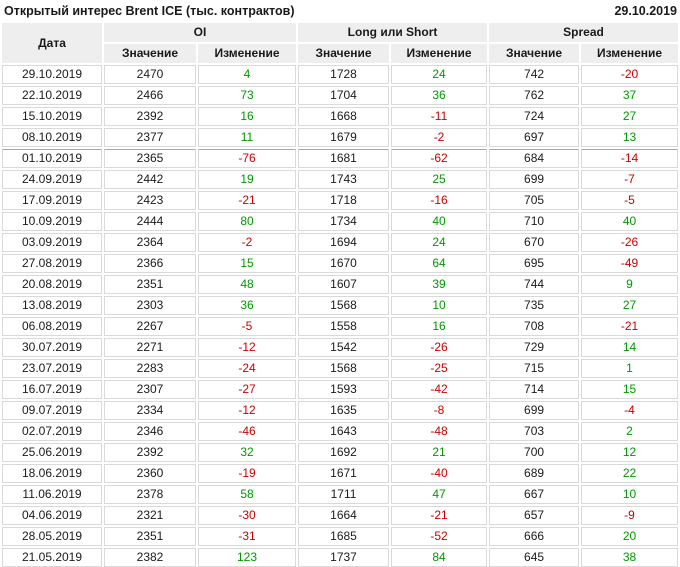 Image resolution: width=680 pixels, height=567 pixels. Describe the element at coordinates (534, 389) in the screenshot. I see `cell-spread-value: 714` at that location.